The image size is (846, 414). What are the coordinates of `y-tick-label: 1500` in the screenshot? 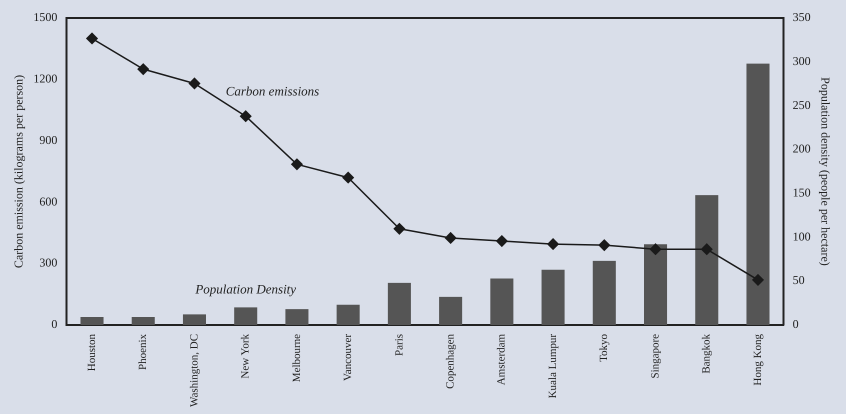 It's located at (45, 17).